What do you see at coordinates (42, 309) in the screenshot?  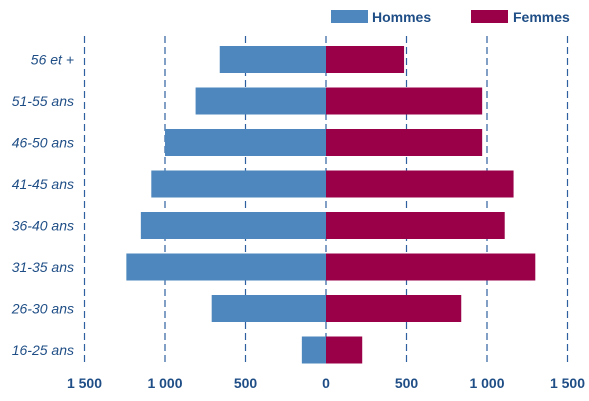 I see `category-label: 26-30 ans` at bounding box center [42, 309].